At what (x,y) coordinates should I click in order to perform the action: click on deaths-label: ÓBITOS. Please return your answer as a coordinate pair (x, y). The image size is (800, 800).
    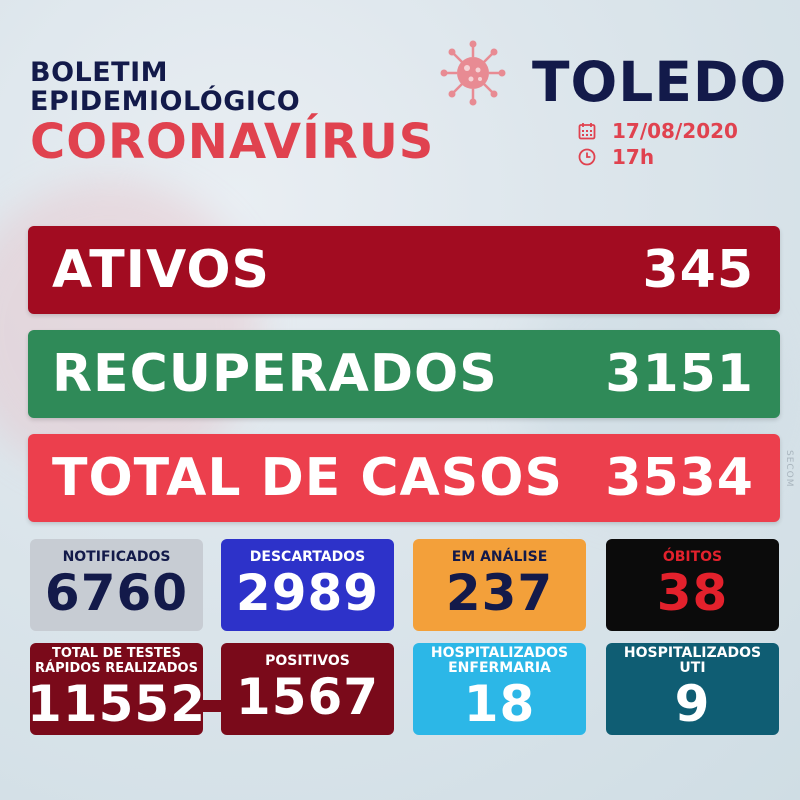
    Looking at the image, I should click on (692, 556).